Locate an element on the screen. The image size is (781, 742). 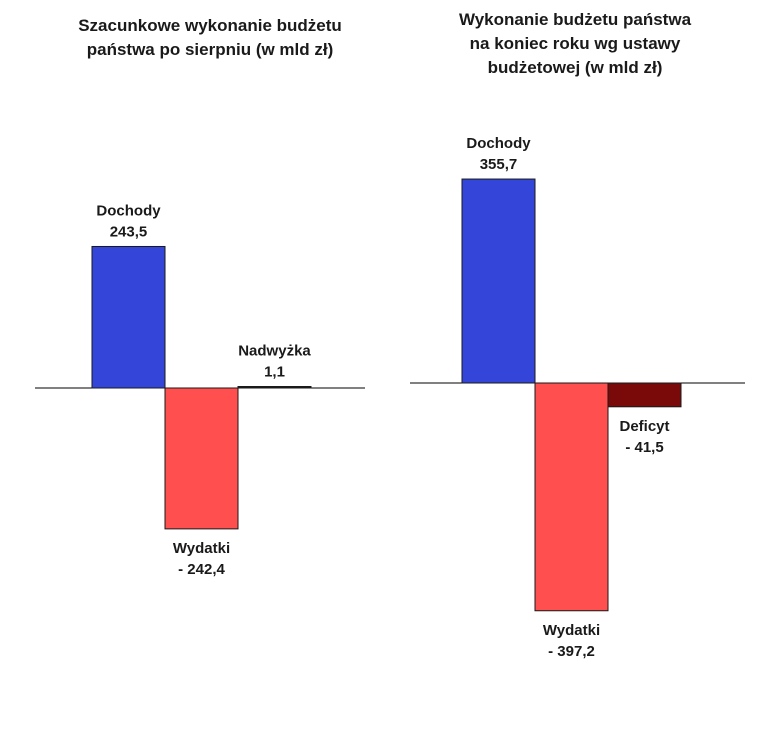
category-label: Deficyt is located at coordinates (644, 426).